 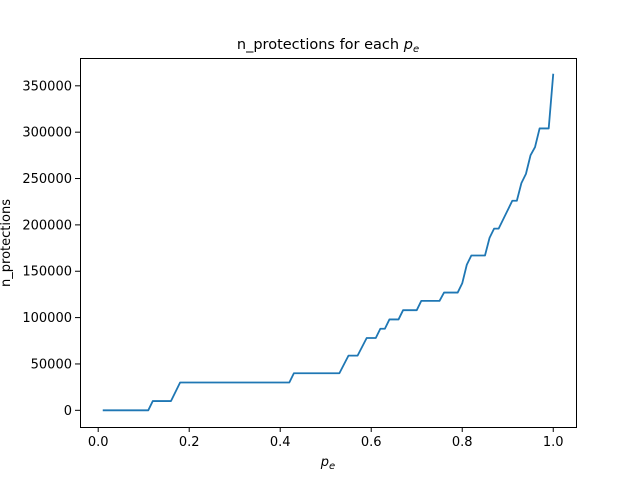 What do you see at coordinates (47, 272) in the screenshot?
I see `y-tick-label: 150000` at bounding box center [47, 272].